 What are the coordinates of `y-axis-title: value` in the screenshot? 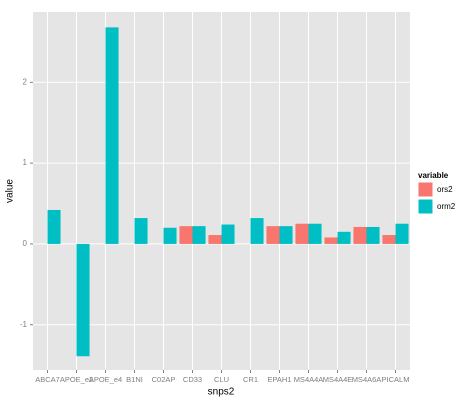 It's located at (10, 191).